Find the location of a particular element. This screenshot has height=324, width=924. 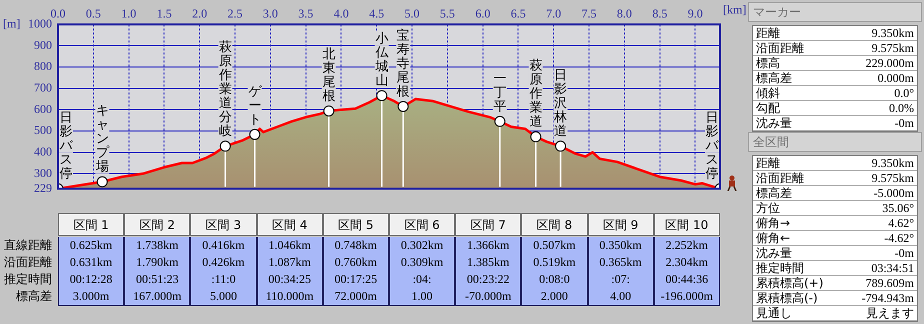

text: 勾配 is located at coordinates (768, 108).